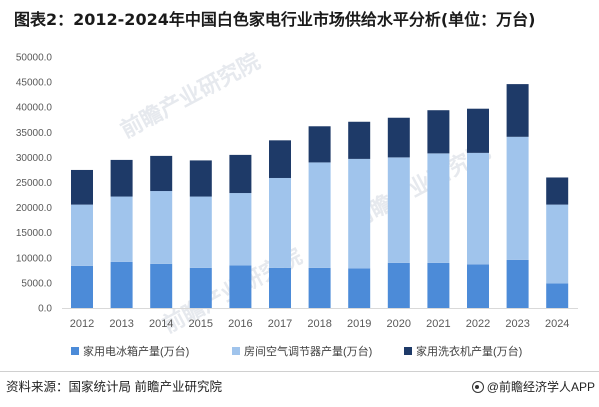 The width and height of the screenshot is (599, 407). I want to click on bar-series2-2021, so click(438, 208).